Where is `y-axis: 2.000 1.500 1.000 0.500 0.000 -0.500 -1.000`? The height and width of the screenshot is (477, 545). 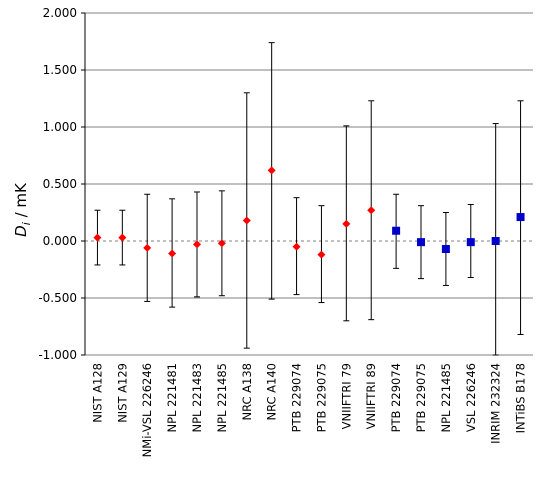
y-axis: 2.000 1.500 1.000 0.500 0.000 -0.500 -1.000 is located at coordinates (62, 184).